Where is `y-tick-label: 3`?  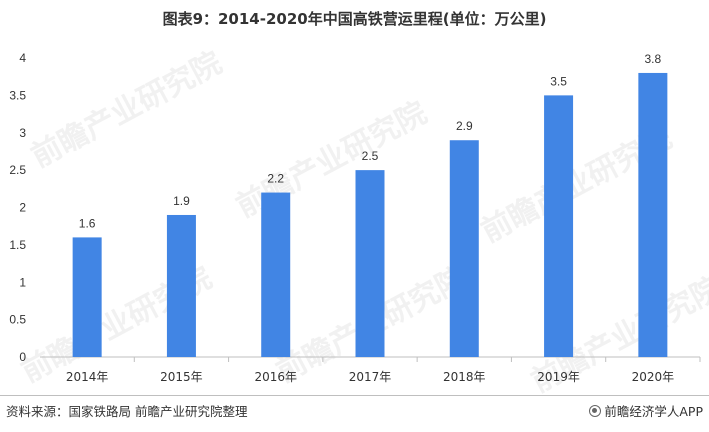
y-tick-label: 3 is located at coordinates (22, 133).